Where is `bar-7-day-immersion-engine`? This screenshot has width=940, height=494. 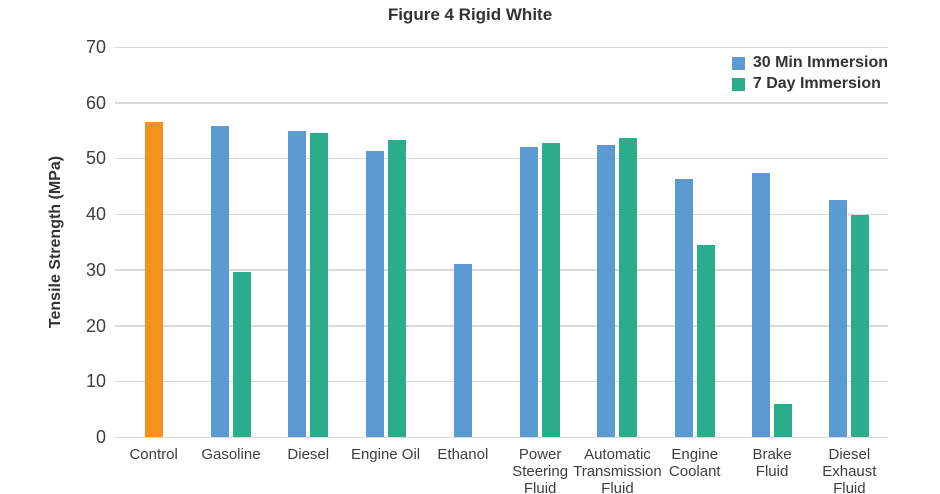 bar-7-day-immersion-engine is located at coordinates (705, 341).